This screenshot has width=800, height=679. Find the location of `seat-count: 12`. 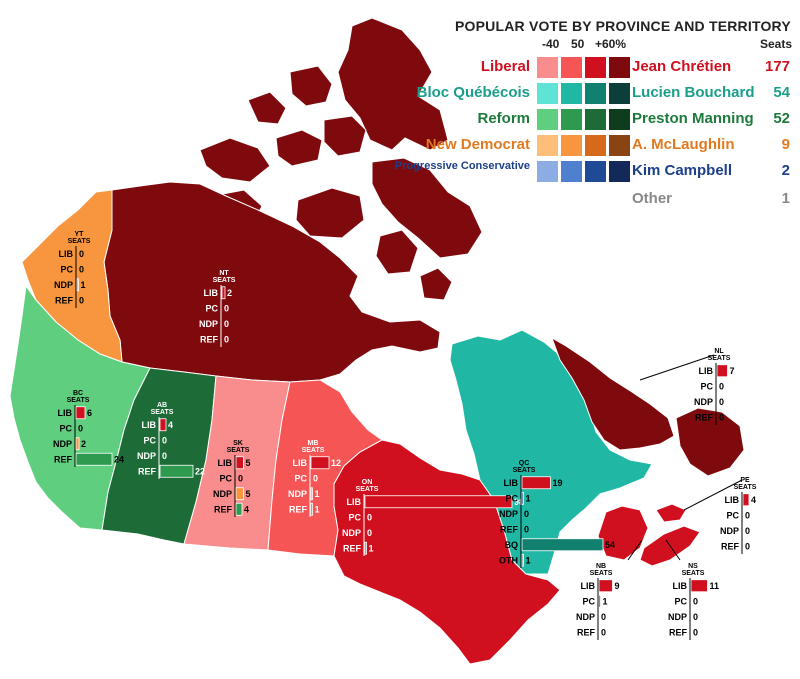

seat-count: 12 is located at coordinates (336, 463).